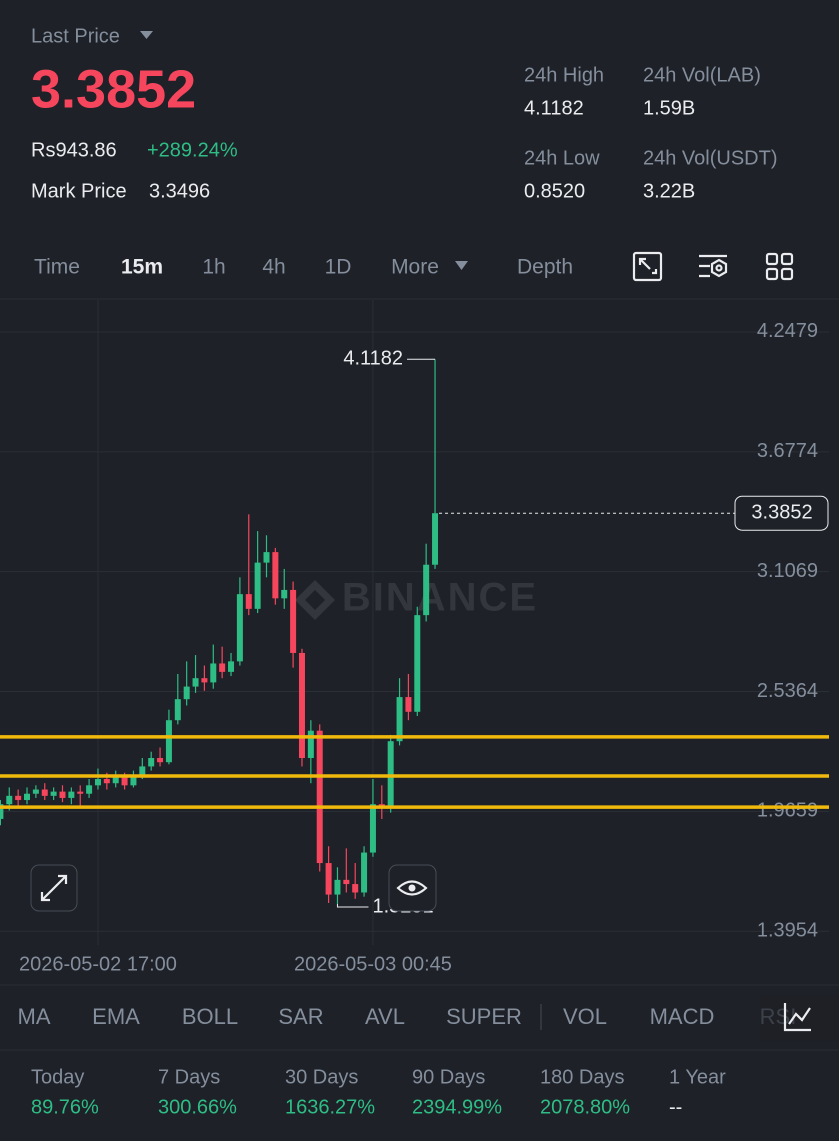 This screenshot has width=839, height=1141. I want to click on expand-button, so click(54, 888).